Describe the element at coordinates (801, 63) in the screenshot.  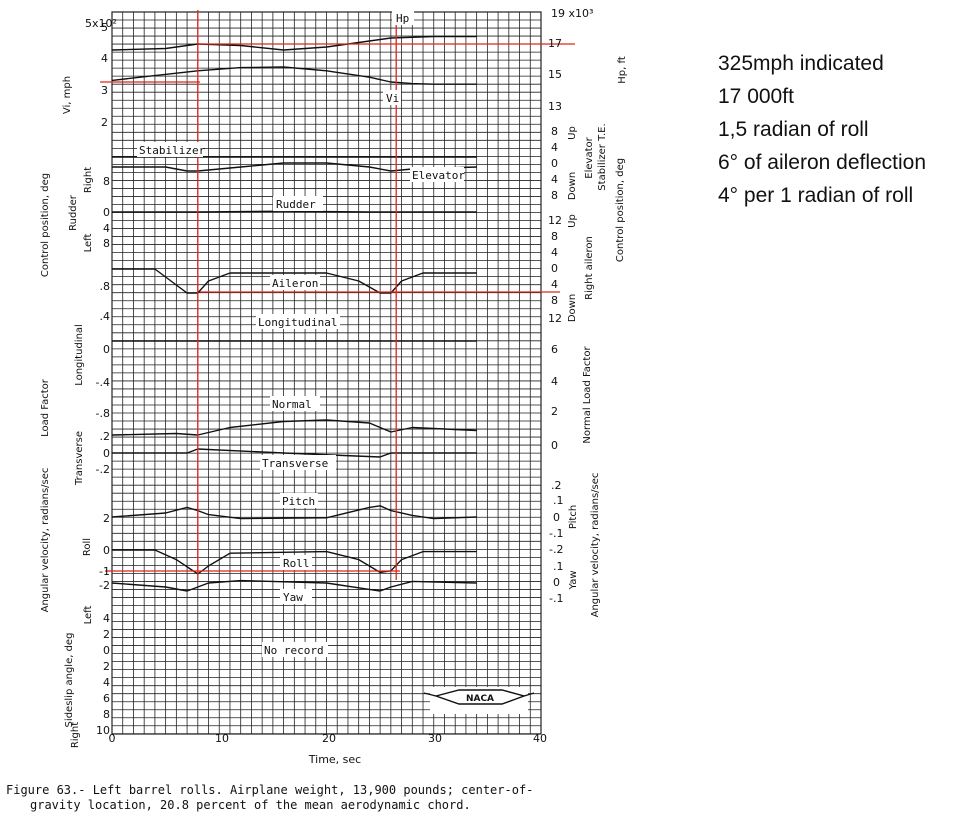
I see `note-speed: 325mph indicated` at that location.